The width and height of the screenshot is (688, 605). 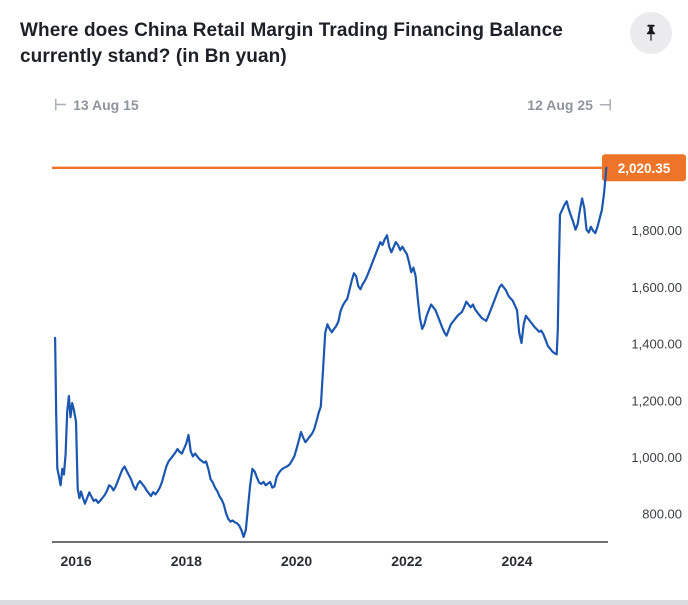 I want to click on range-end-marker-icon: ⊣, so click(x=605, y=106).